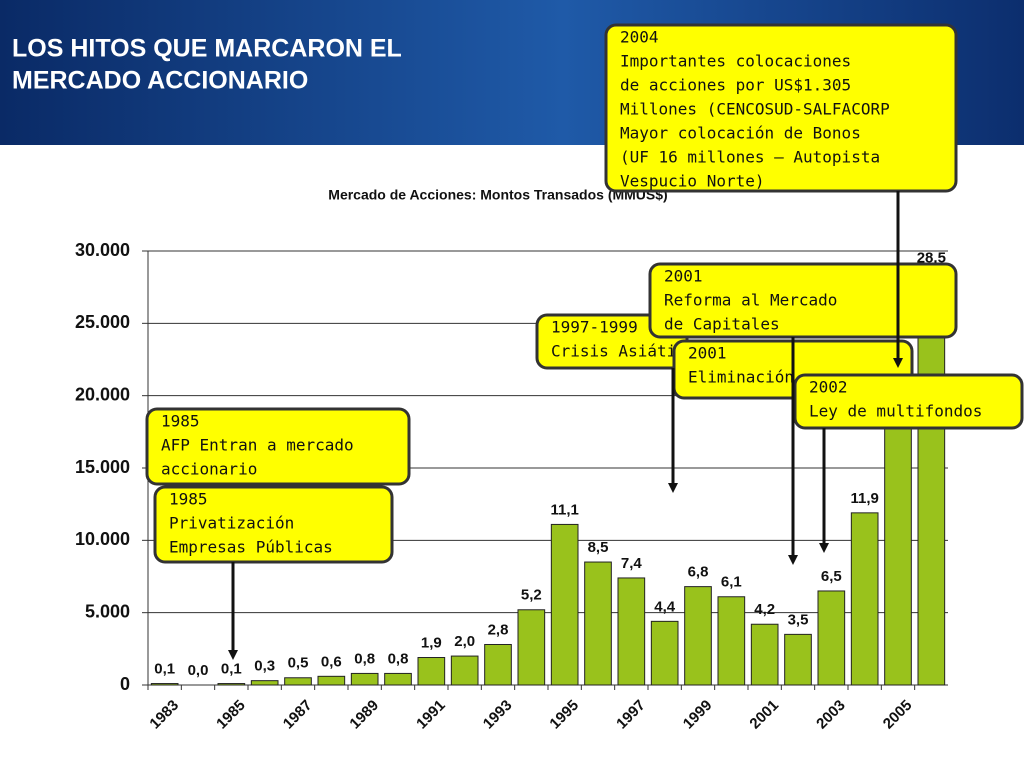  I want to click on y-tick-label: 20.000, so click(102, 394).